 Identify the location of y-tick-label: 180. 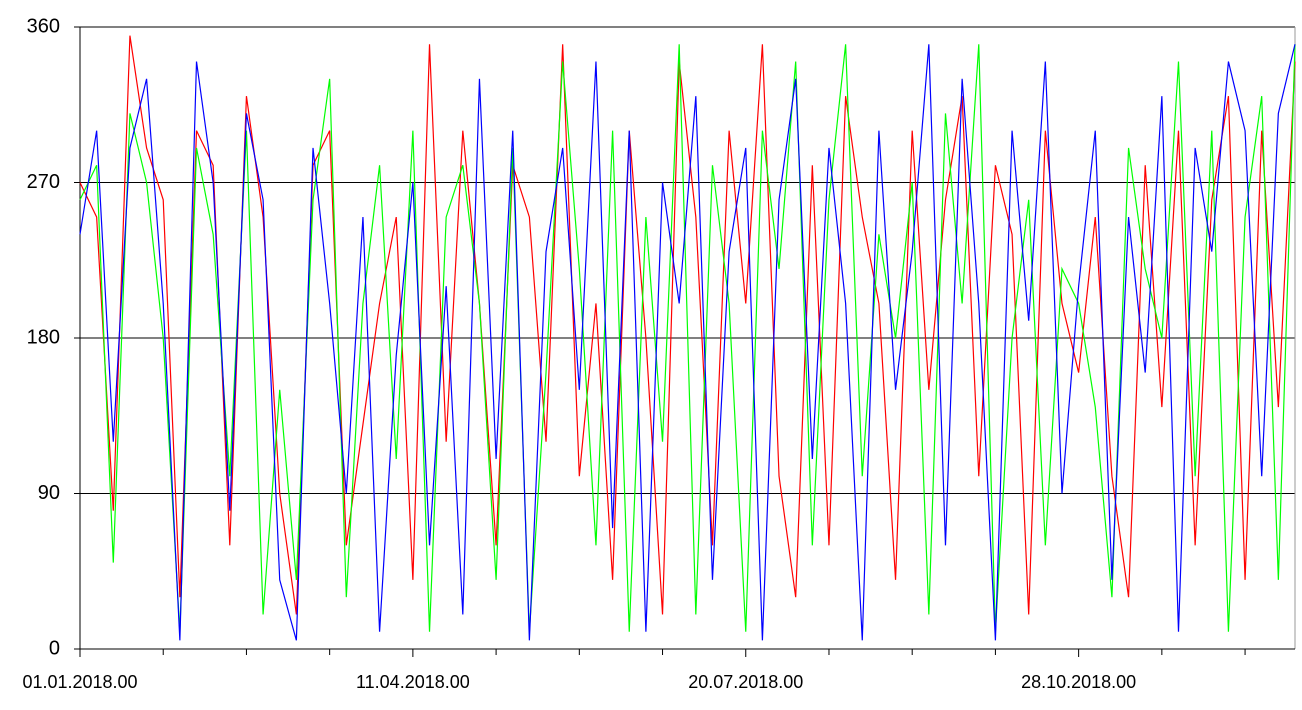
(43, 337).